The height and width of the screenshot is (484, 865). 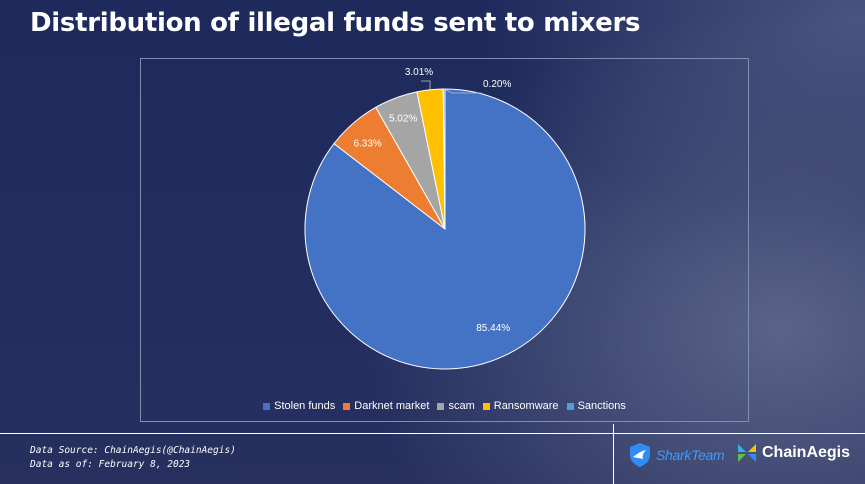 I want to click on legend-item-stolen-funds: Stolen funds, so click(x=299, y=406).